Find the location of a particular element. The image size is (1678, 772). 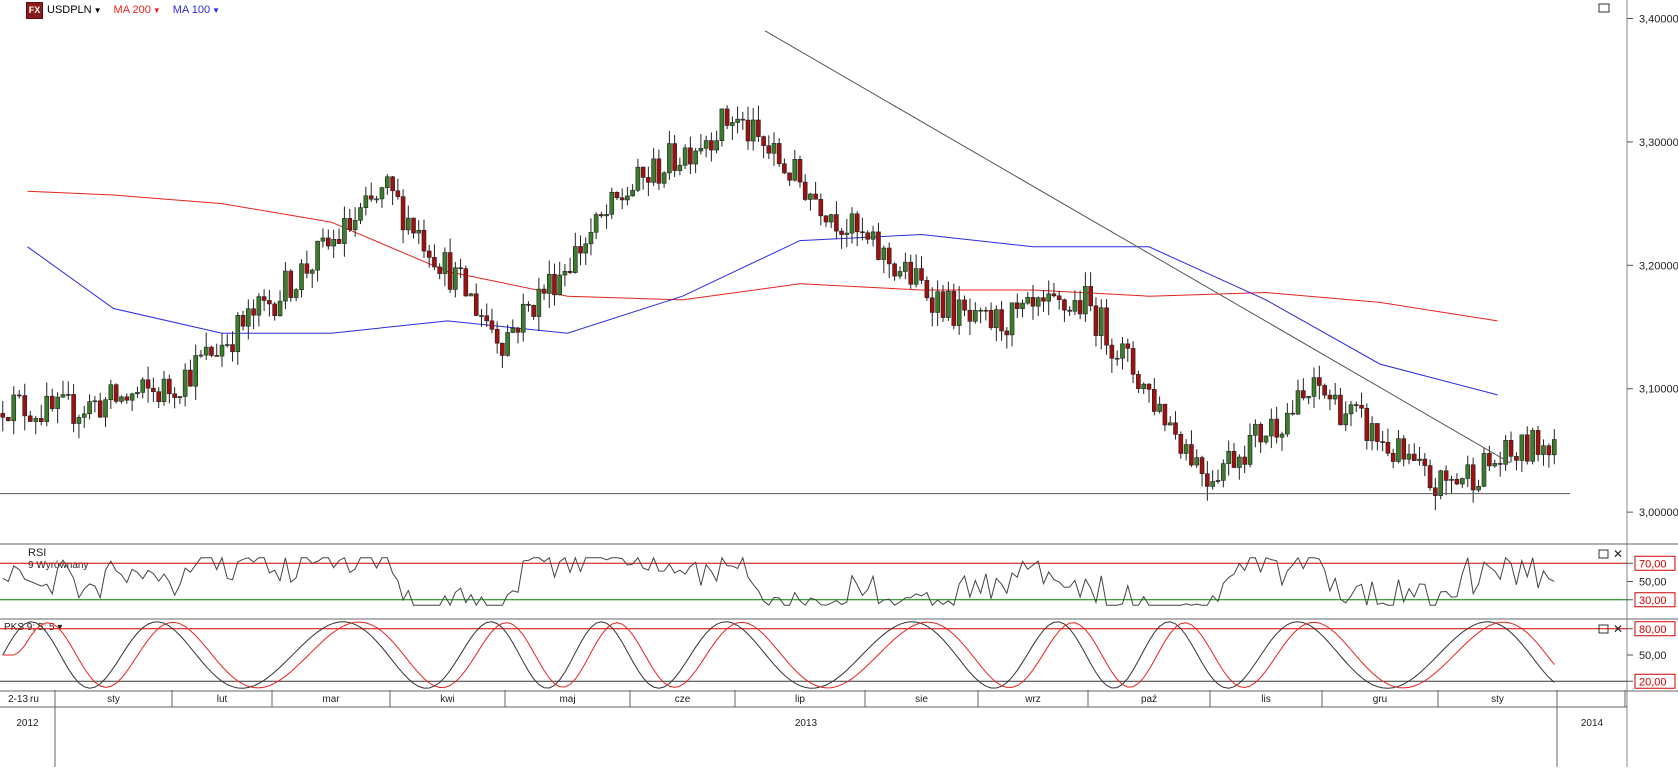

rsi-tick-label: 50,00 is located at coordinates (1653, 583).